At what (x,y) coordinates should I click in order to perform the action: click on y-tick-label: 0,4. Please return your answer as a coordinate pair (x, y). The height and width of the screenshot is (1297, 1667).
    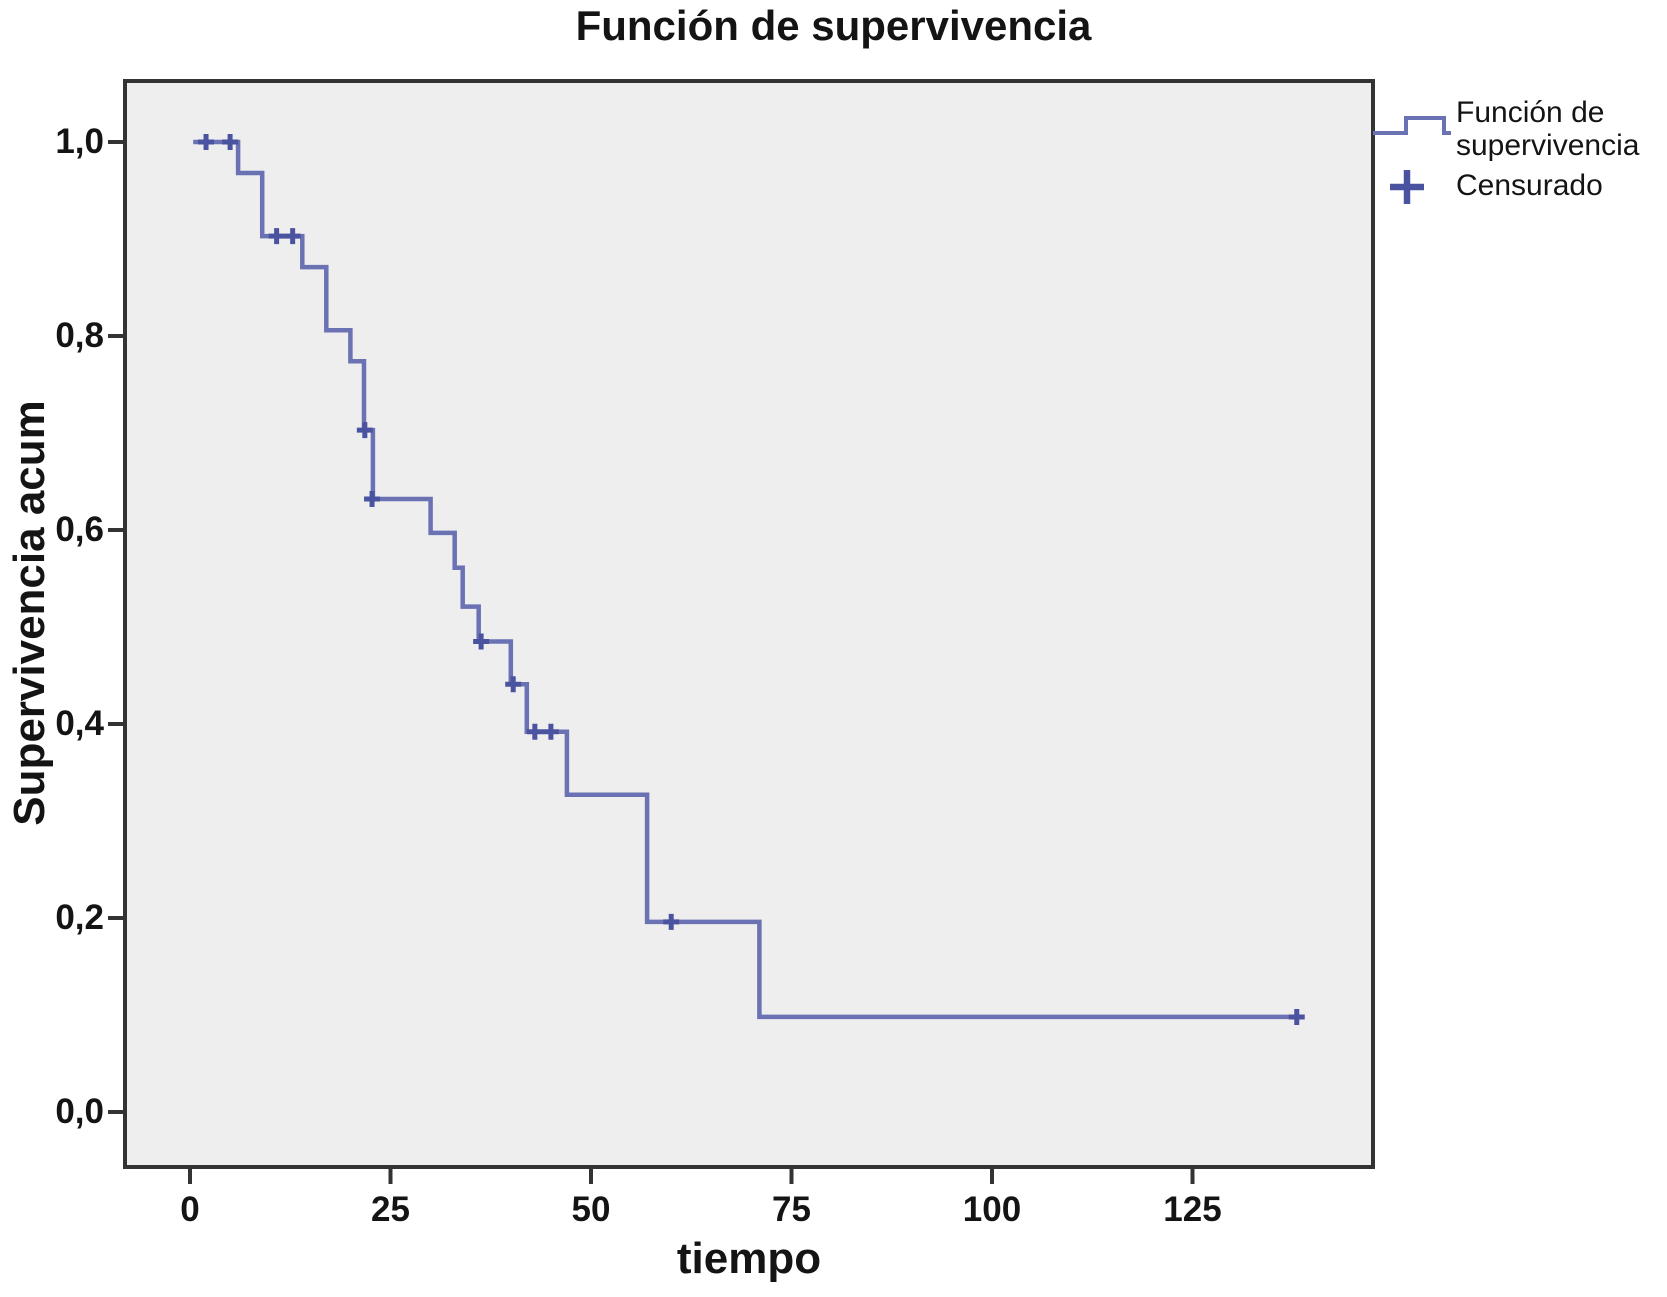
    Looking at the image, I should click on (79, 723).